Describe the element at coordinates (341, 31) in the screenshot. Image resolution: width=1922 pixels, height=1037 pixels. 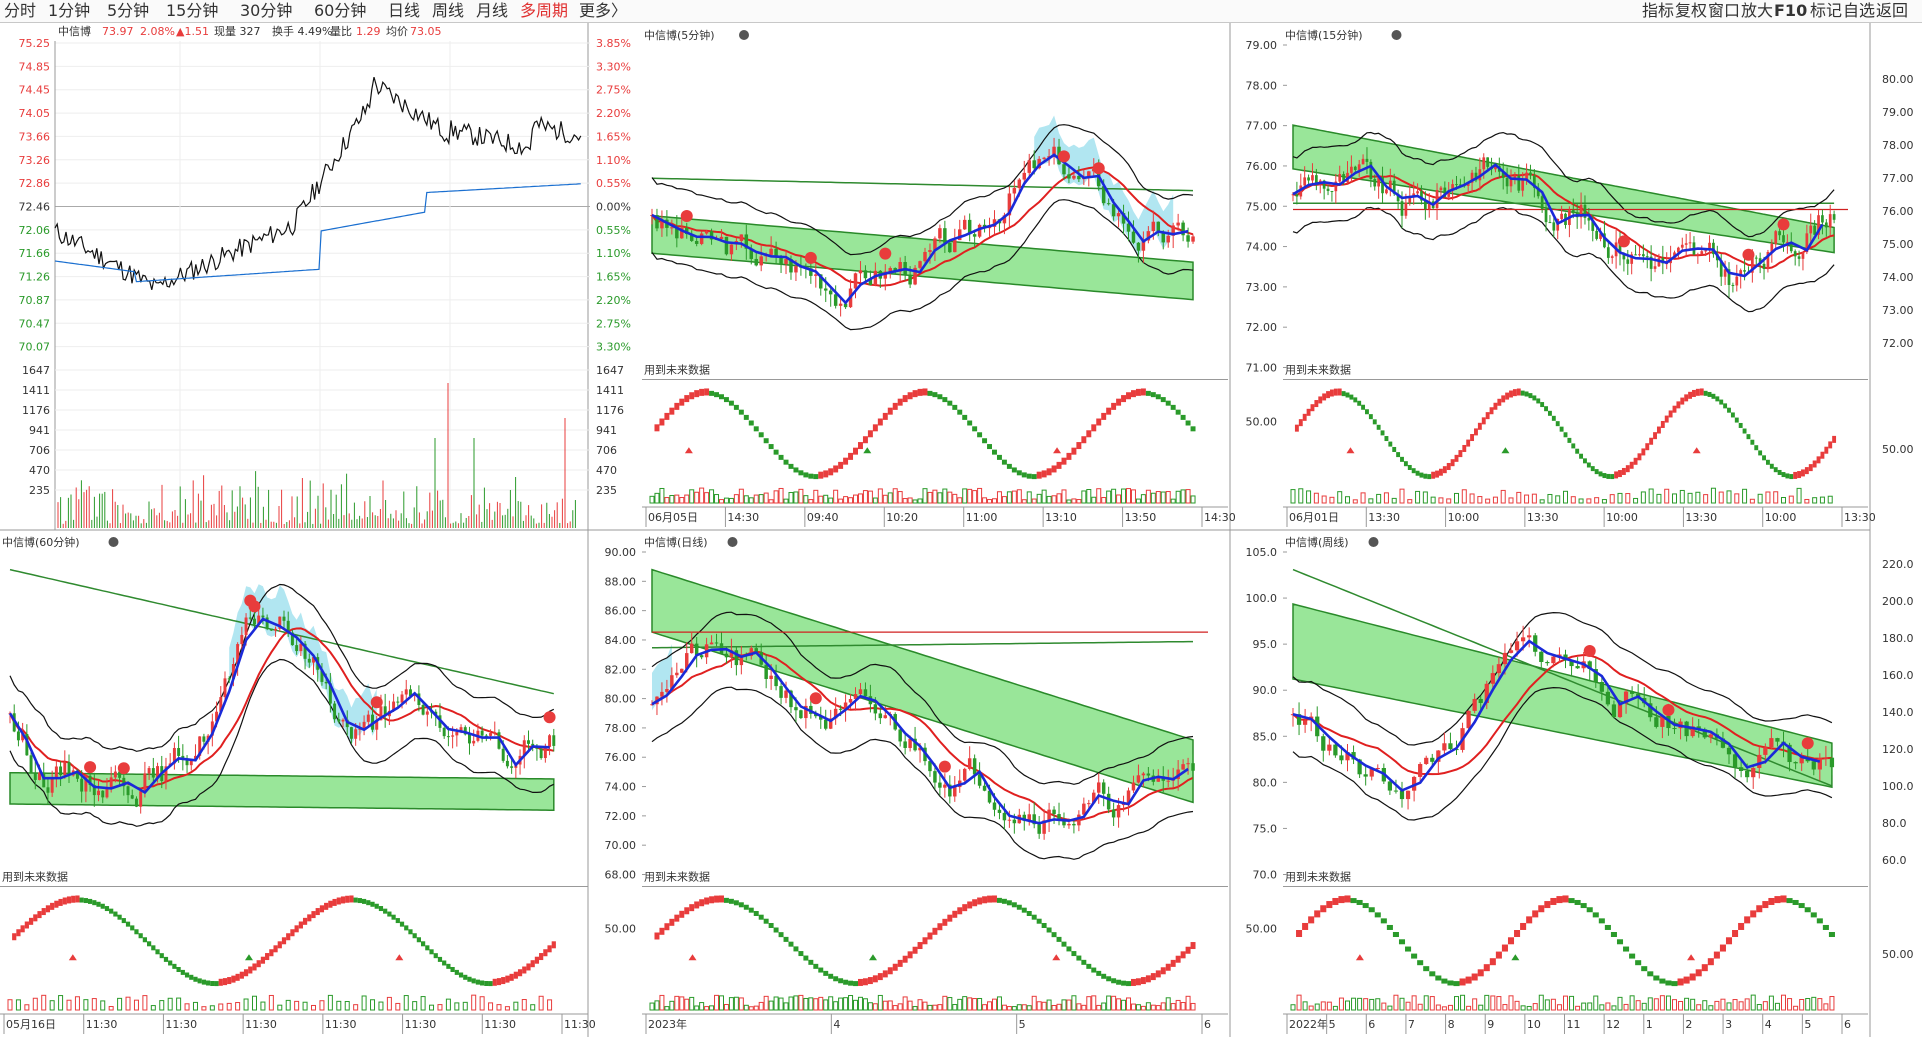
I see `volume-ratio-label: 量比` at that location.